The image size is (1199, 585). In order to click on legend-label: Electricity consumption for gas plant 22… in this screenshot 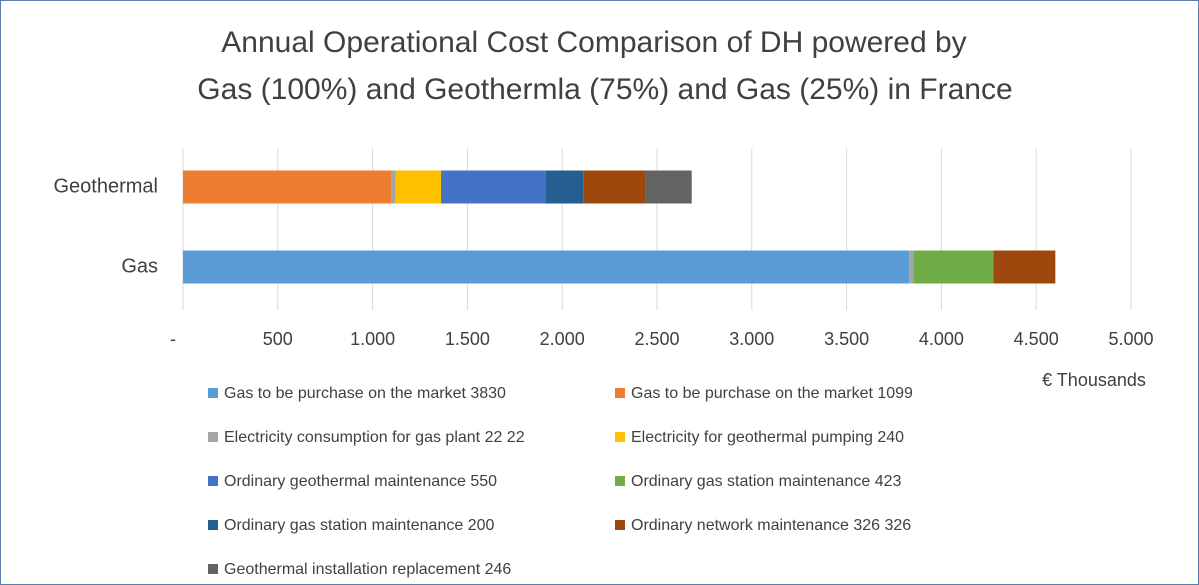, I will do `click(374, 437)`.